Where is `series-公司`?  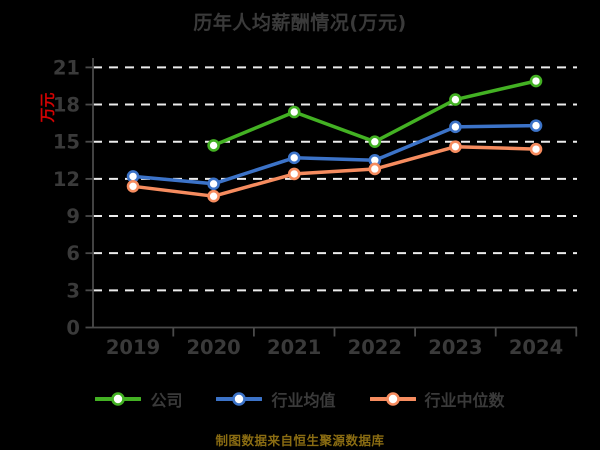 series-公司 is located at coordinates (375, 113).